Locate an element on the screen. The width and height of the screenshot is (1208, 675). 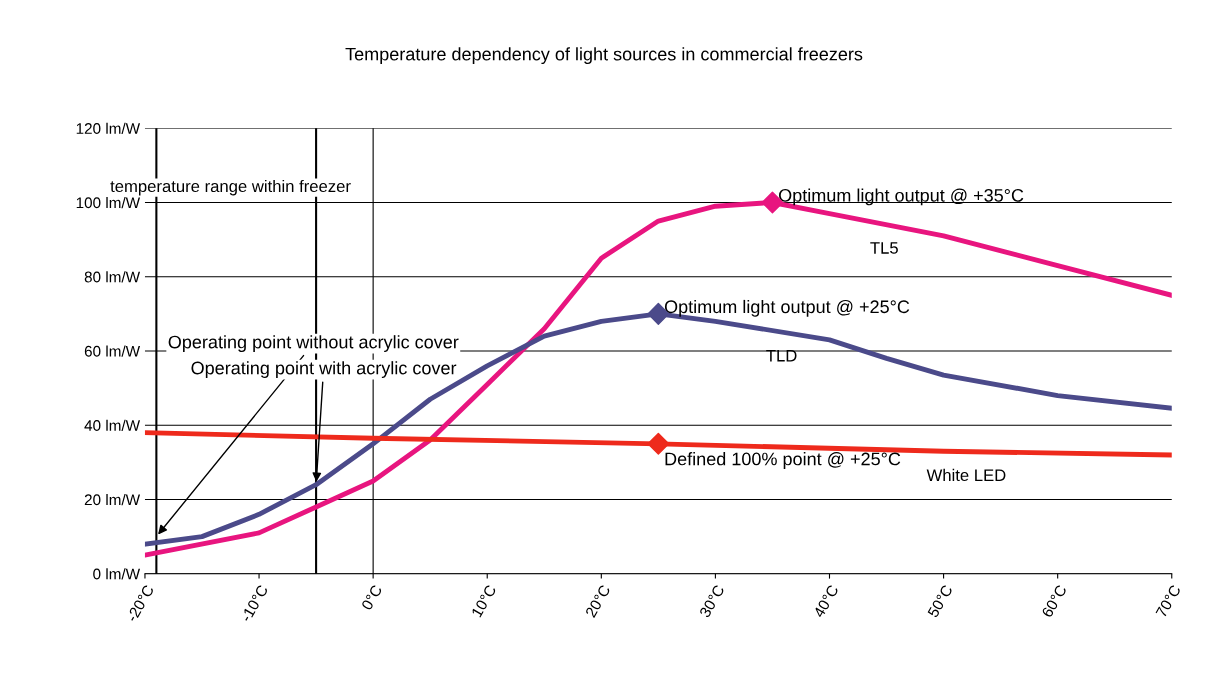
y-tick-label: 40 lm/W is located at coordinates (112, 425).